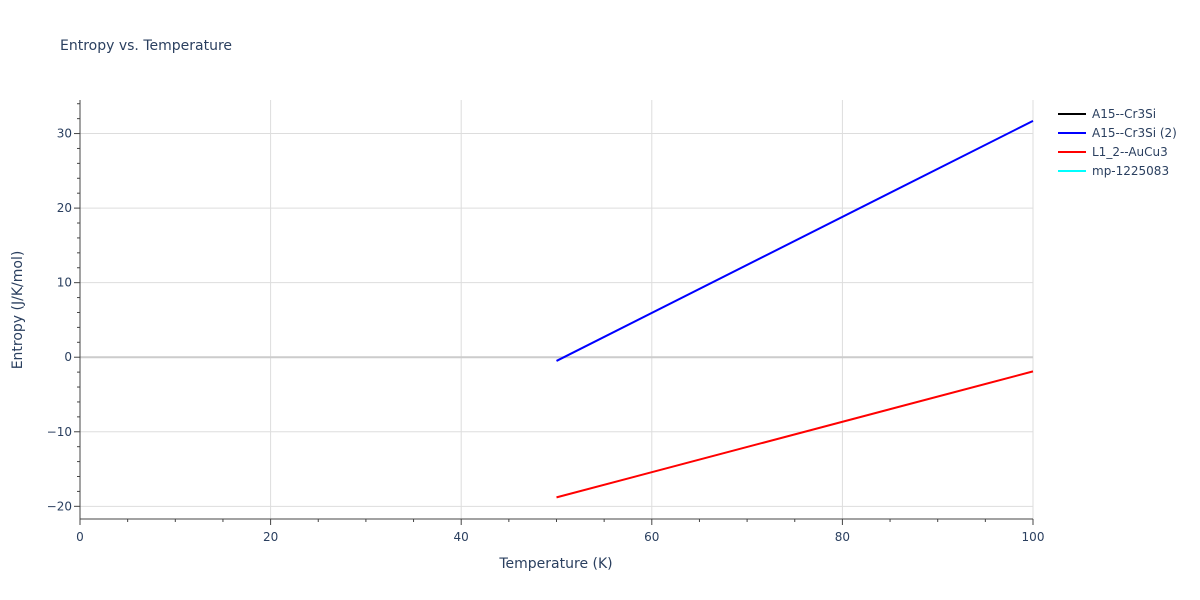 This screenshot has width=1200, height=600. I want to click on legend-item: A15--Cr3Si (2), so click(1117, 133).